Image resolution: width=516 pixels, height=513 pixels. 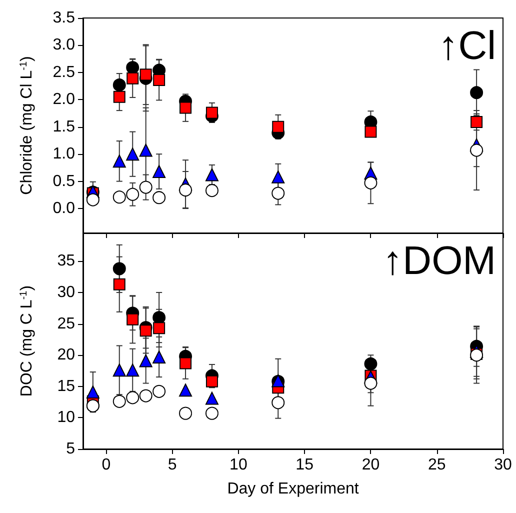 What do you see at coordinates (64, 18) in the screenshot?
I see `y-tick-label: 3.5` at bounding box center [64, 18].